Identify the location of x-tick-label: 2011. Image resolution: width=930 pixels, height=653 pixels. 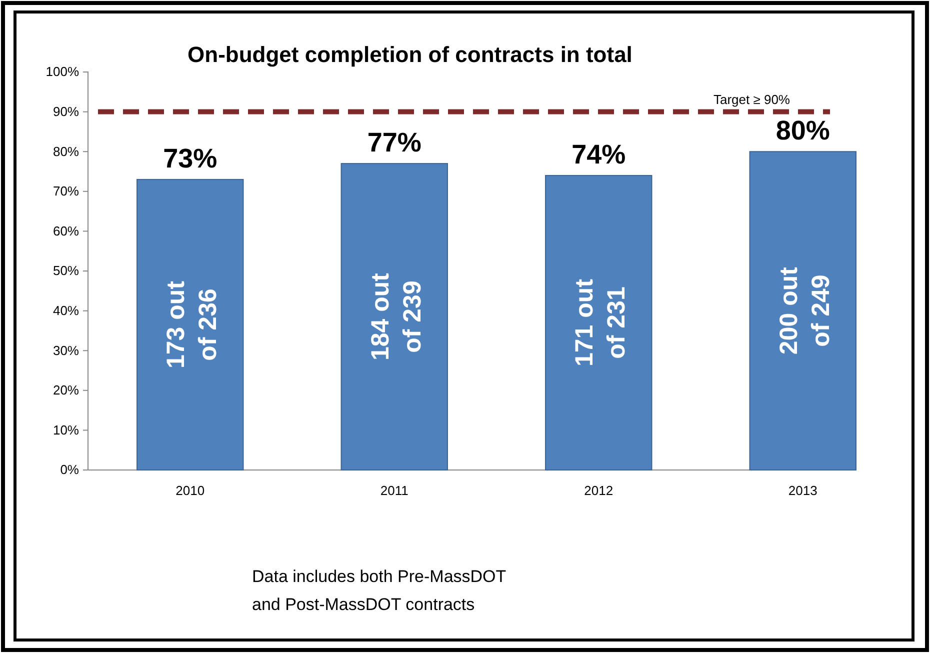
(394, 490).